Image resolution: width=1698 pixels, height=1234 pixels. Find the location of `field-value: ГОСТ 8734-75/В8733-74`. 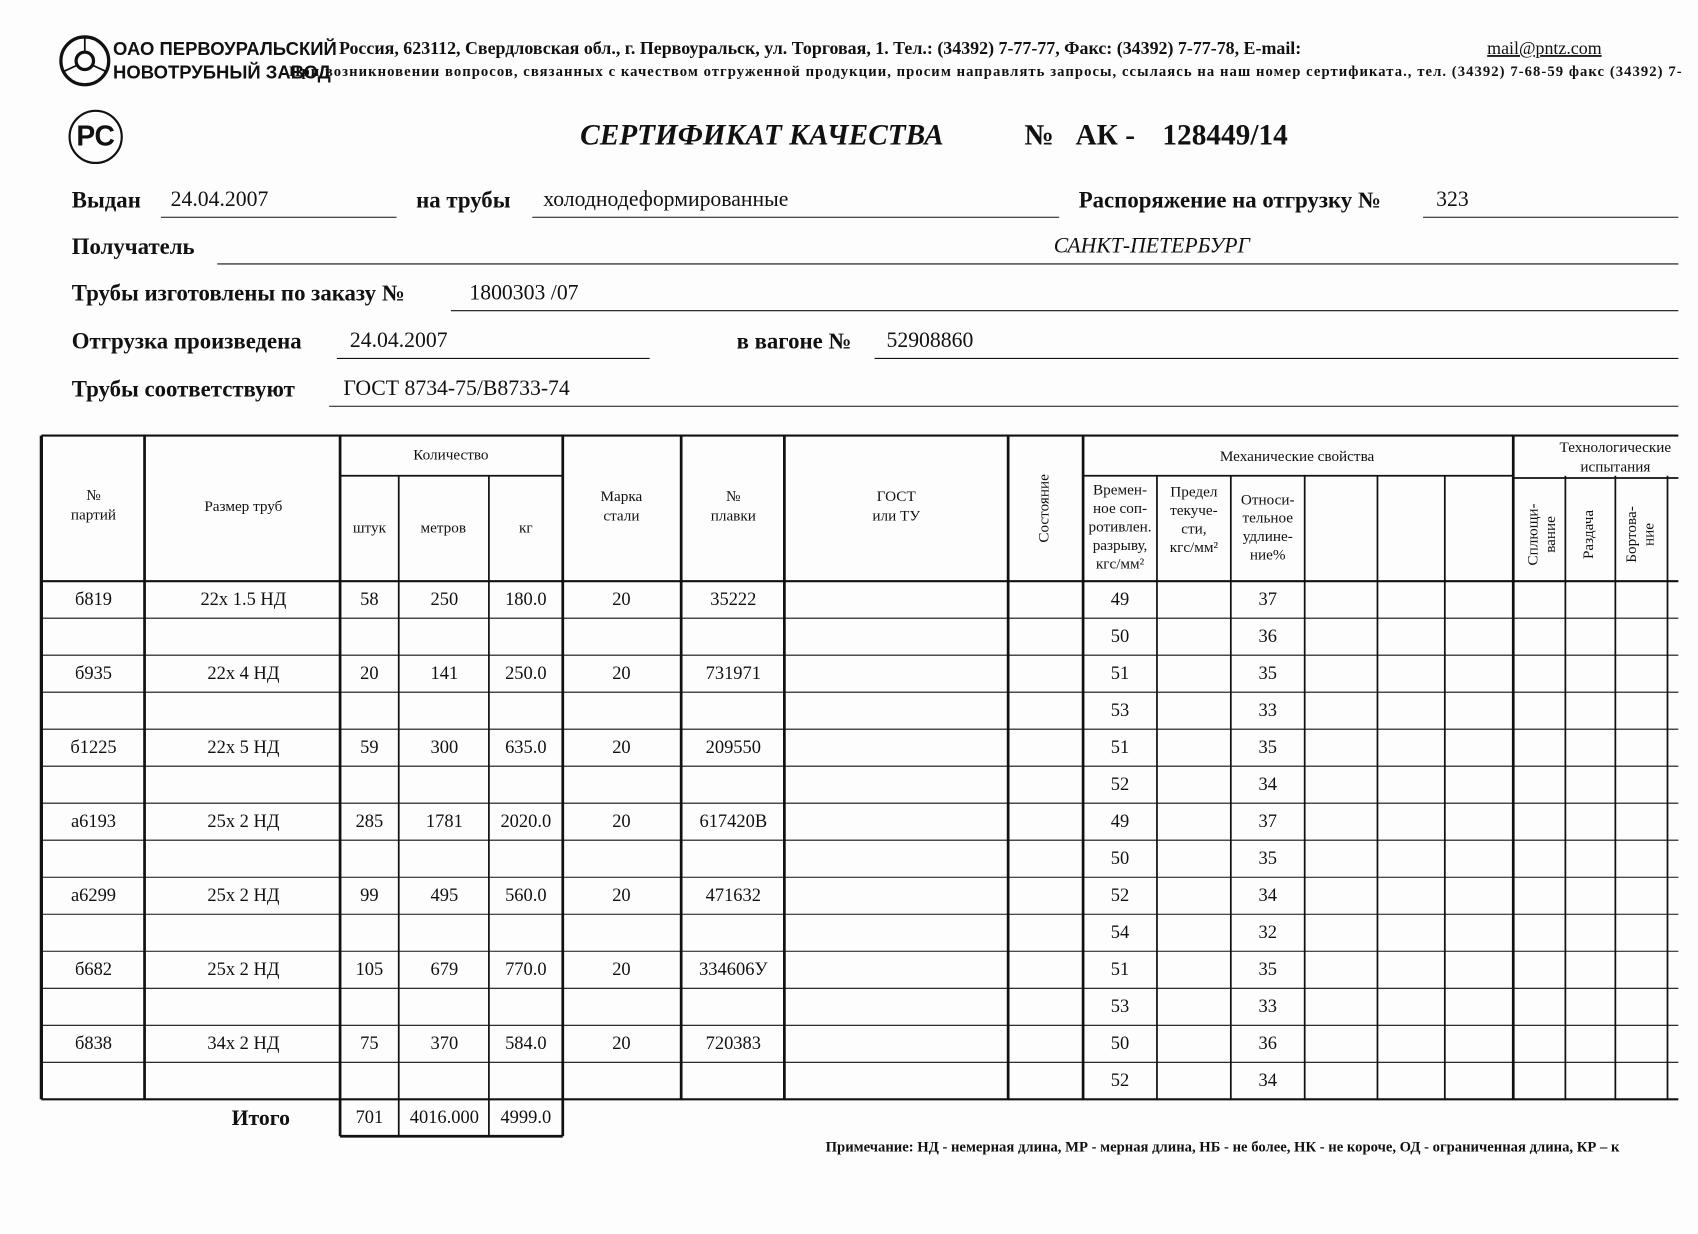

field-value: ГОСТ 8734-75/В8733-74 is located at coordinates (456, 388).